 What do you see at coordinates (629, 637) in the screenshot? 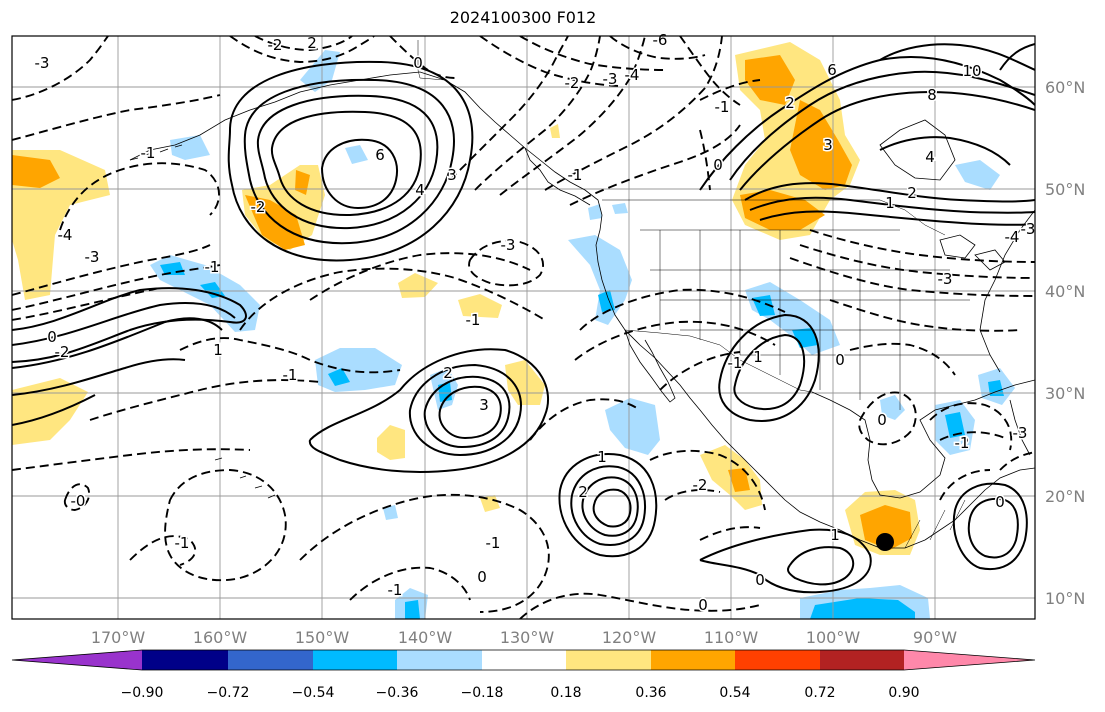
I see `longitude-label: 120°W` at bounding box center [629, 637].